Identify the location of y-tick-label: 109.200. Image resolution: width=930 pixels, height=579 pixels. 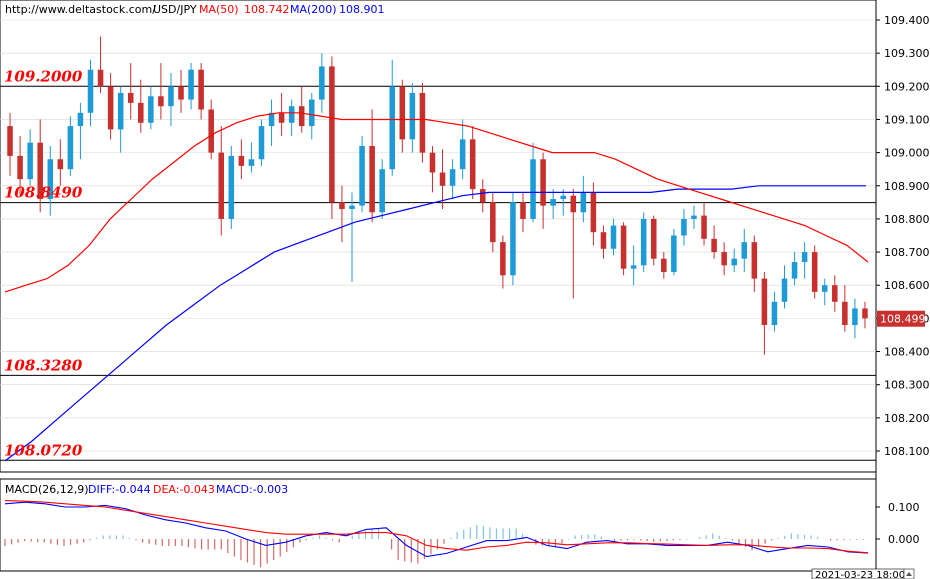
(907, 86).